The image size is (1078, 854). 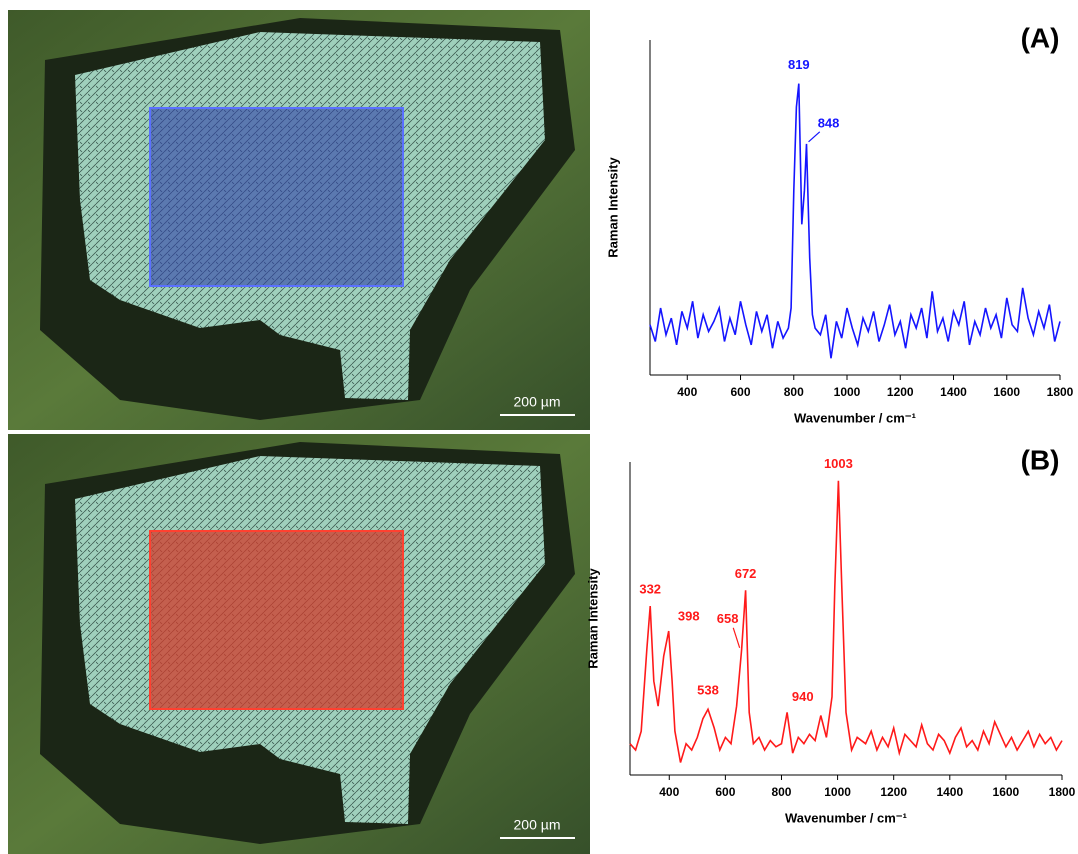 I want to click on peak-label: 398, so click(x=689, y=615).